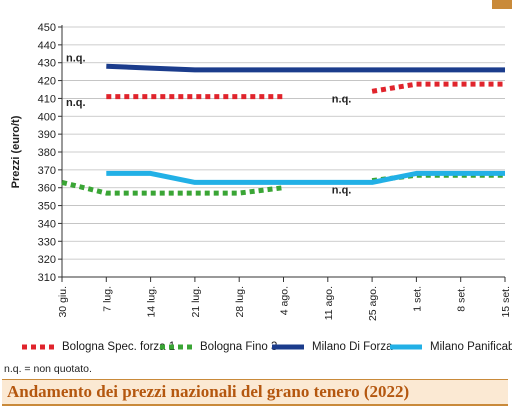  What do you see at coordinates (240, 302) in the screenshot?
I see `x-tick-label: 28 lug.` at bounding box center [240, 302].